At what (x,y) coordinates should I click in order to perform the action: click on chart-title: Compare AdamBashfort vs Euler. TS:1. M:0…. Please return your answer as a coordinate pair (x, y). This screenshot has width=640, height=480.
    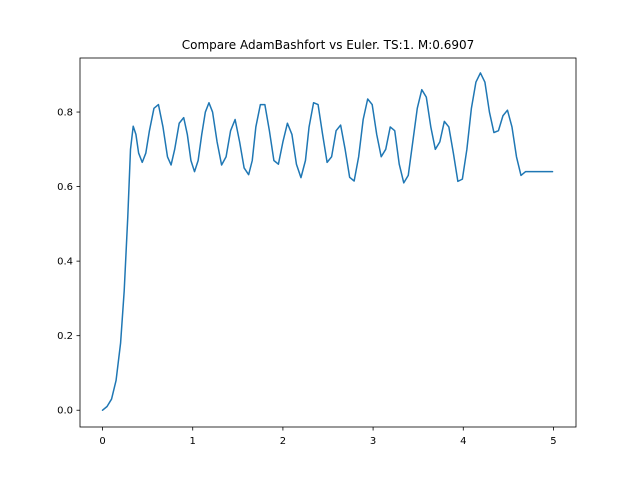
    Looking at the image, I should click on (328, 45).